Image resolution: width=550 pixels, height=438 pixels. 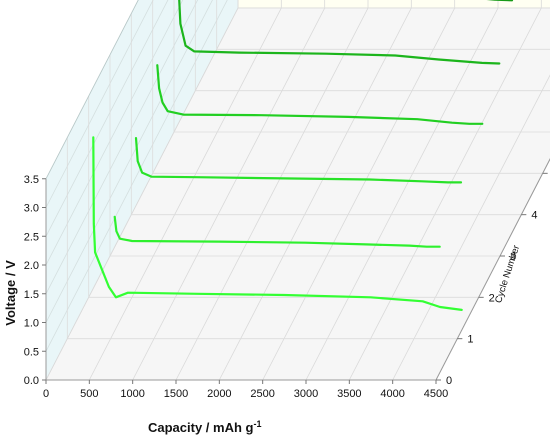 I want to click on x-tick-label: 4500, so click(x=436, y=394).